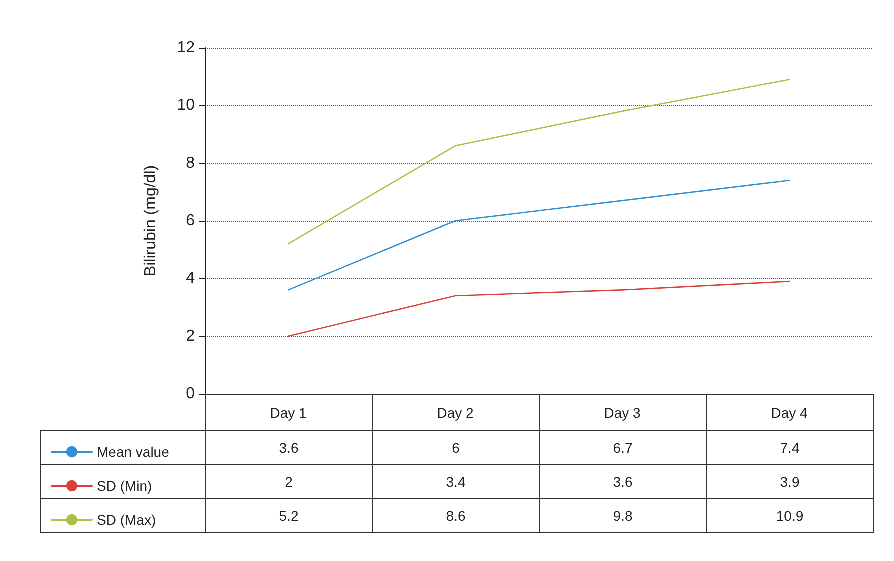 The image size is (894, 561). What do you see at coordinates (456, 515) in the screenshot?
I see `data-label: 8.6` at bounding box center [456, 515].